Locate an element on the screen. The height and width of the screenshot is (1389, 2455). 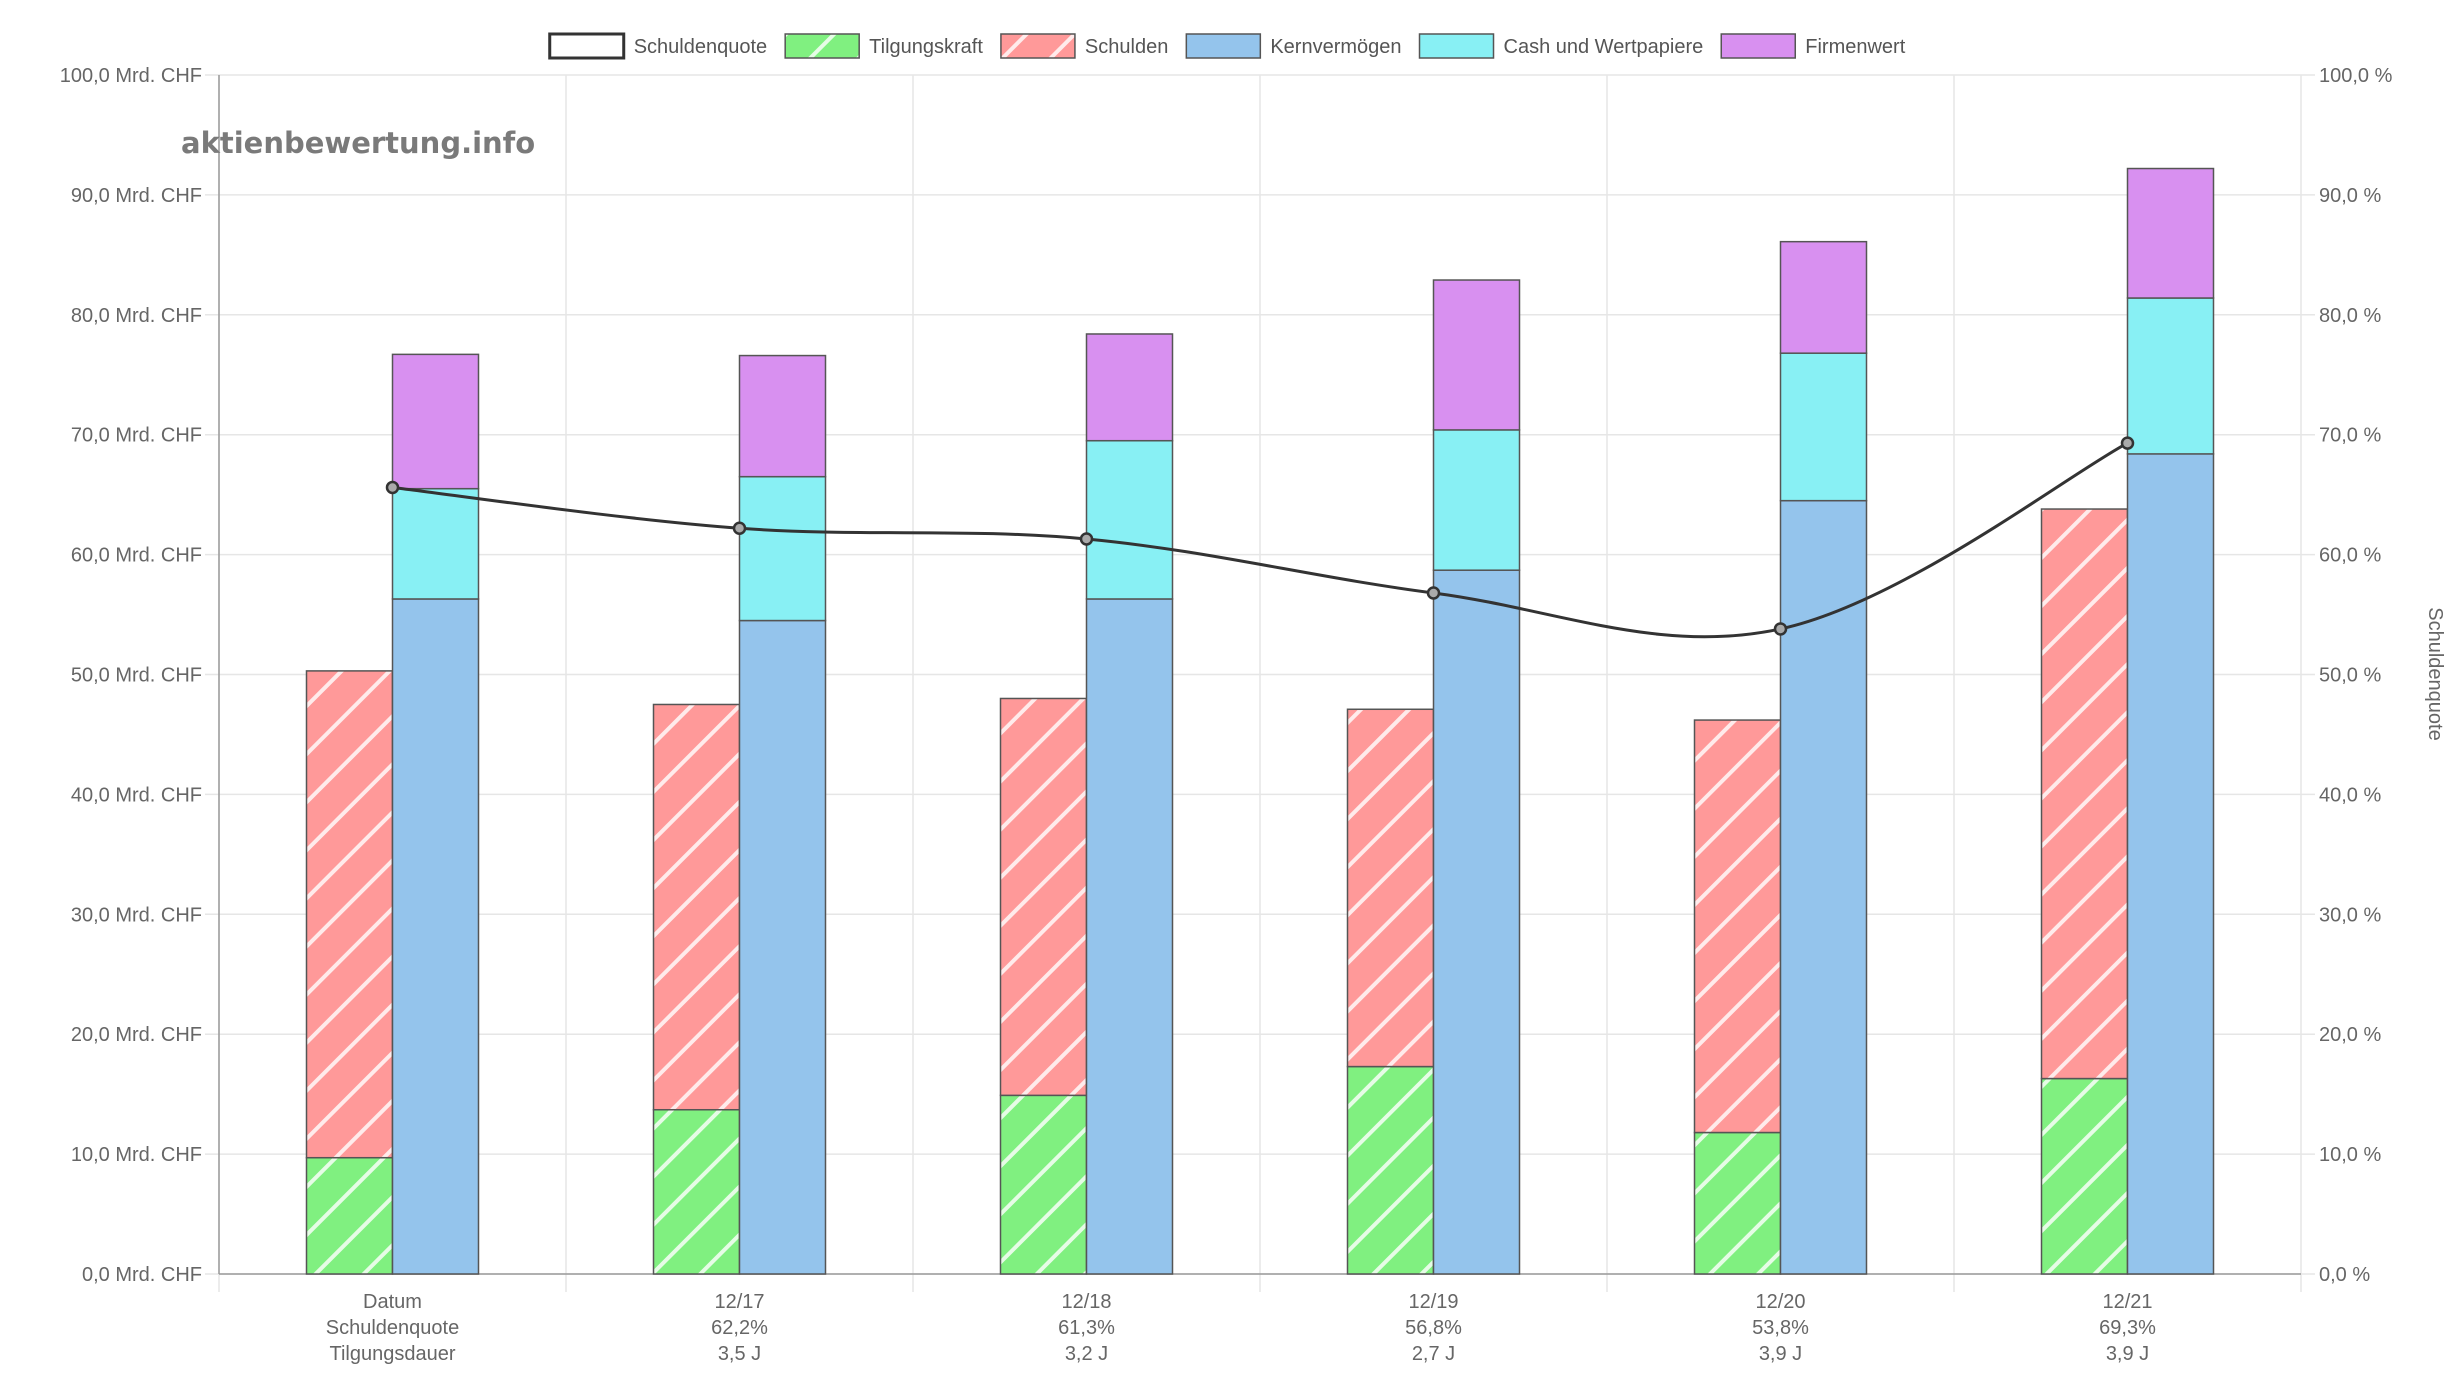
y-left-tick-label: 40,0 Mrd. CHF is located at coordinates (136, 795).